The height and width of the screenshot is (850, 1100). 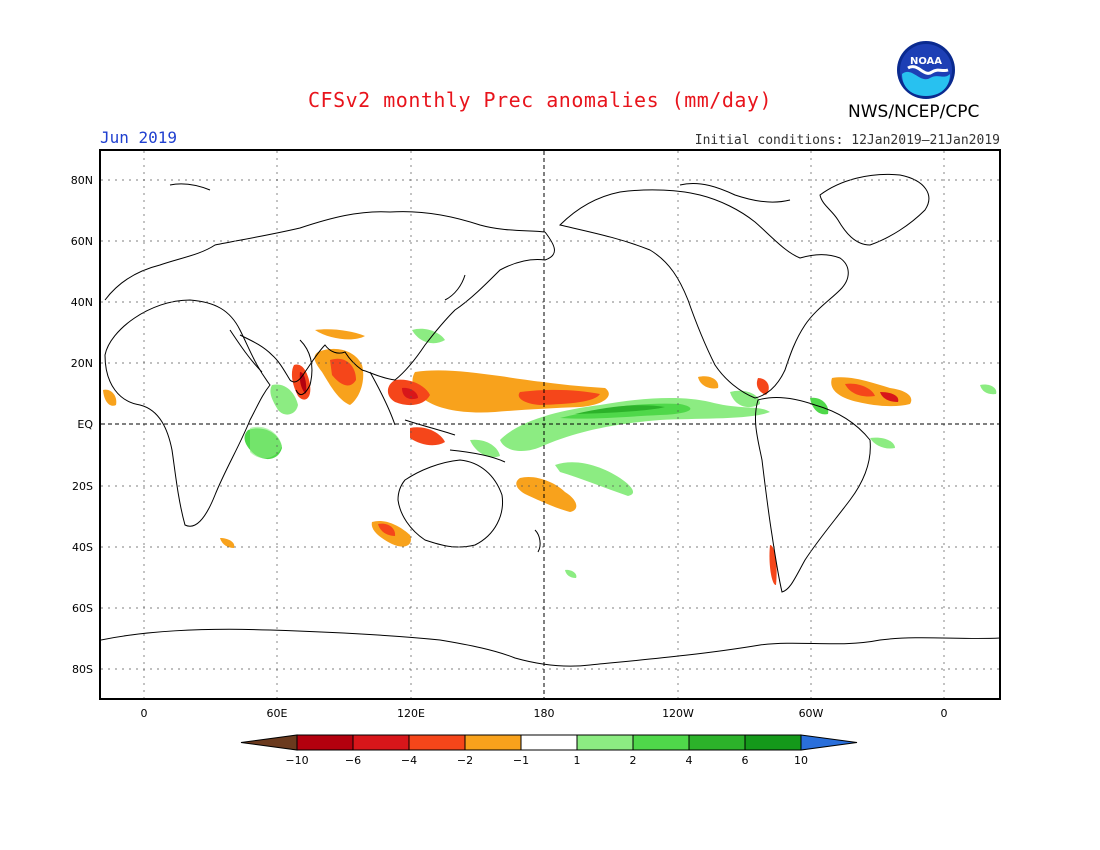 I want to click on colorbar: −10 −6 −4 −2 −1 1 2 4 6 10, so click(x=549, y=750).